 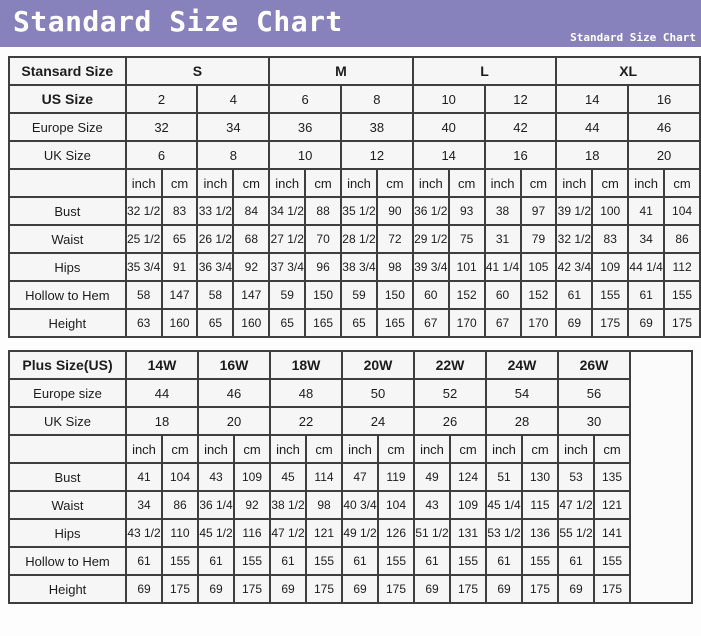 I want to click on measurement-value-cell: 91, so click(x=179, y=267).